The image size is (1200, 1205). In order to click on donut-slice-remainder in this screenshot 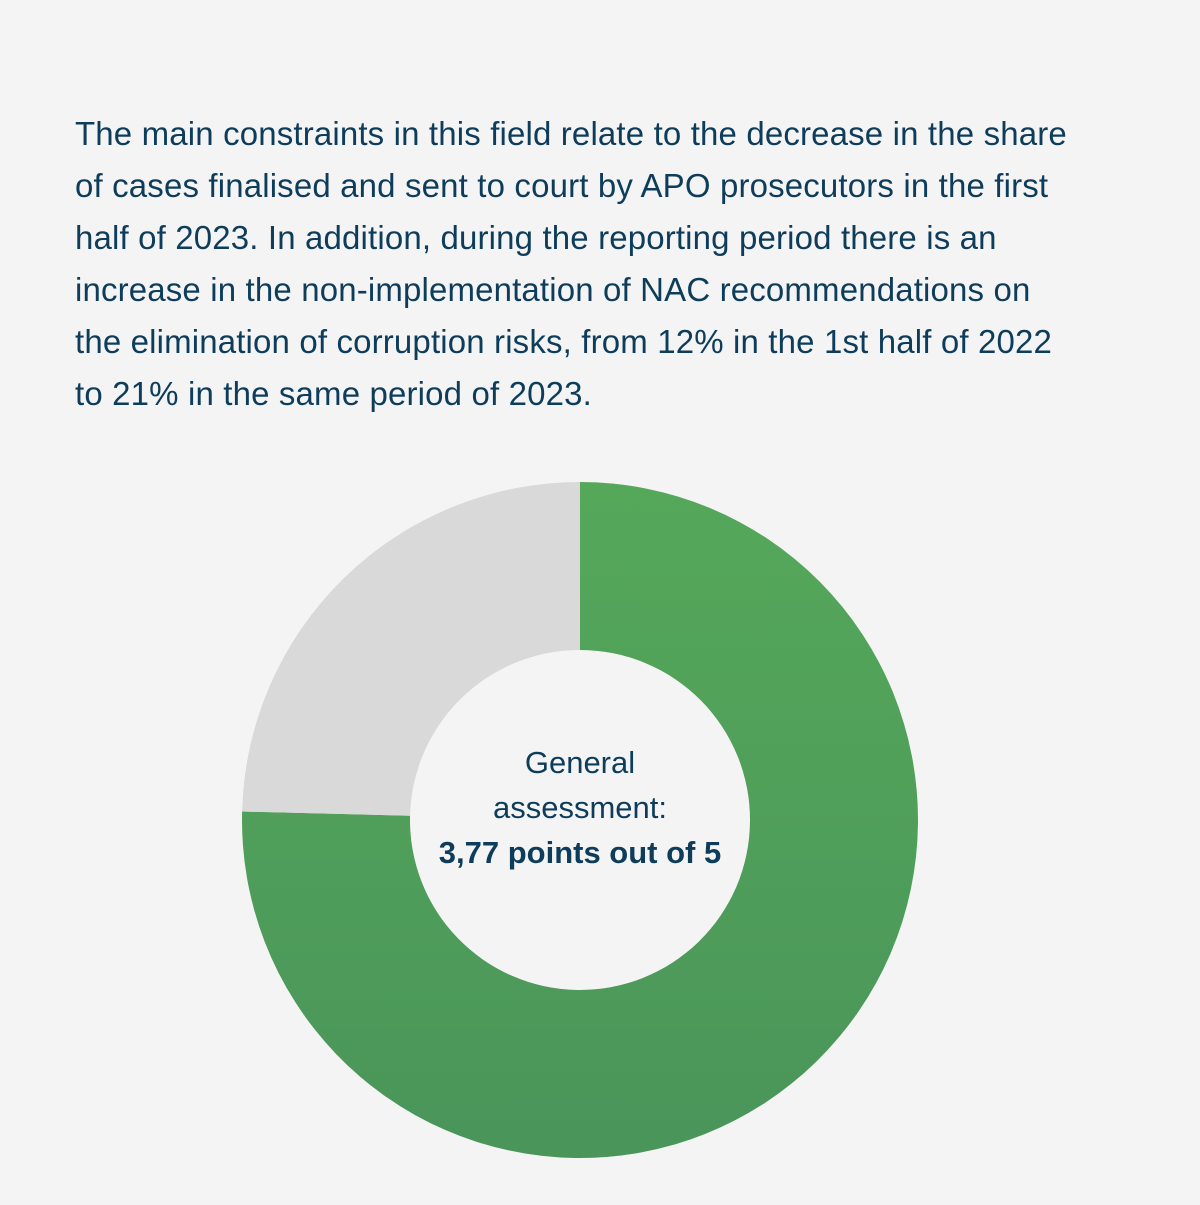, I will do `click(411, 649)`.